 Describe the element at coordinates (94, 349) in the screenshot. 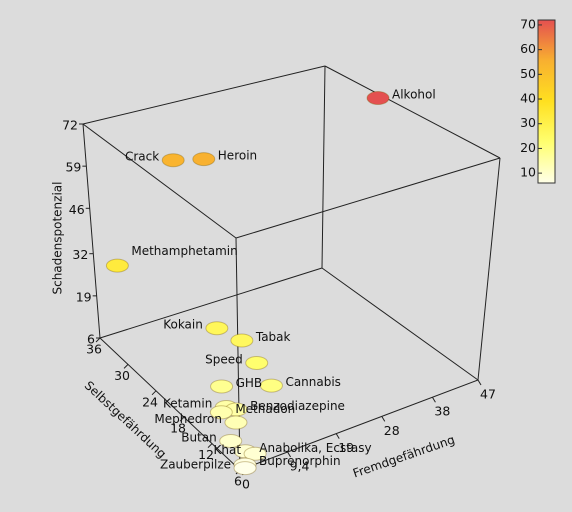

I see `y-tick-label: 36` at that location.